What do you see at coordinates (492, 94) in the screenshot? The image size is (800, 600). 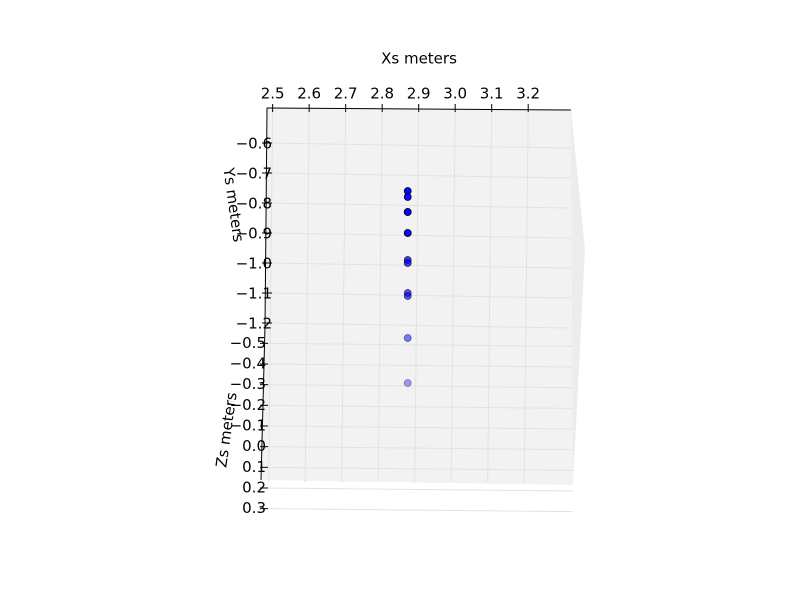 I see `x-tick-label: 3.1` at bounding box center [492, 94].